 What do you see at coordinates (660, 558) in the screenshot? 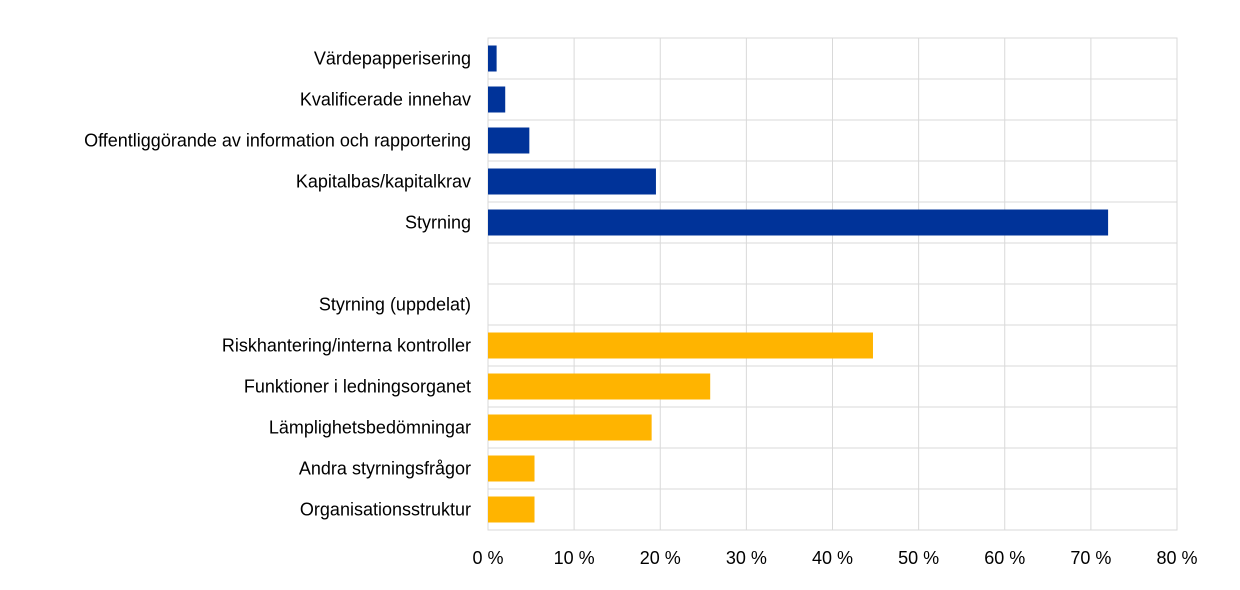
I see `x-tick-label: 20 %` at bounding box center [660, 558].